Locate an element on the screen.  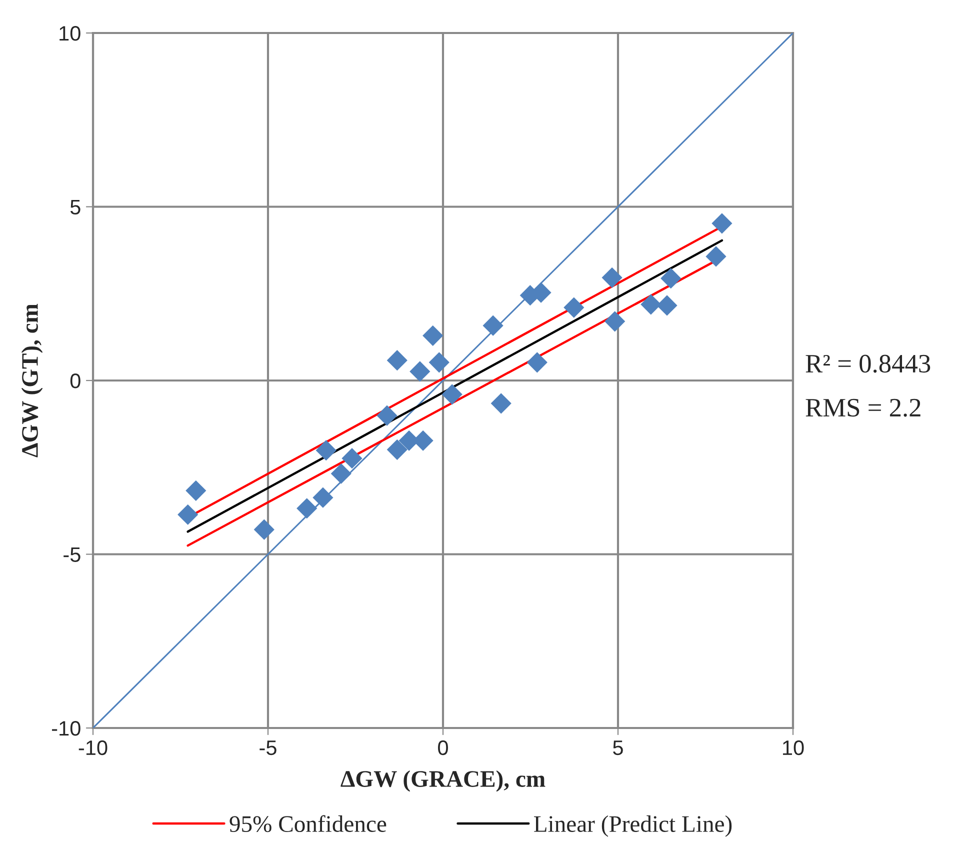
y-tick-label: -5 is located at coordinates (72, 554).